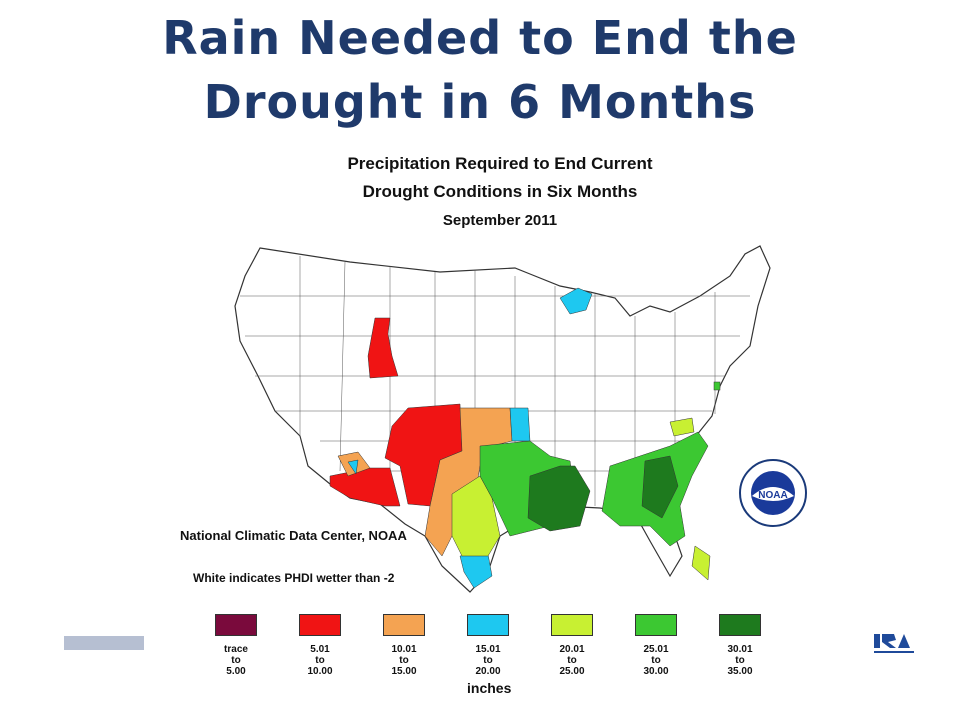  I want to click on legend-label-line1: 30.01, so click(740, 649).